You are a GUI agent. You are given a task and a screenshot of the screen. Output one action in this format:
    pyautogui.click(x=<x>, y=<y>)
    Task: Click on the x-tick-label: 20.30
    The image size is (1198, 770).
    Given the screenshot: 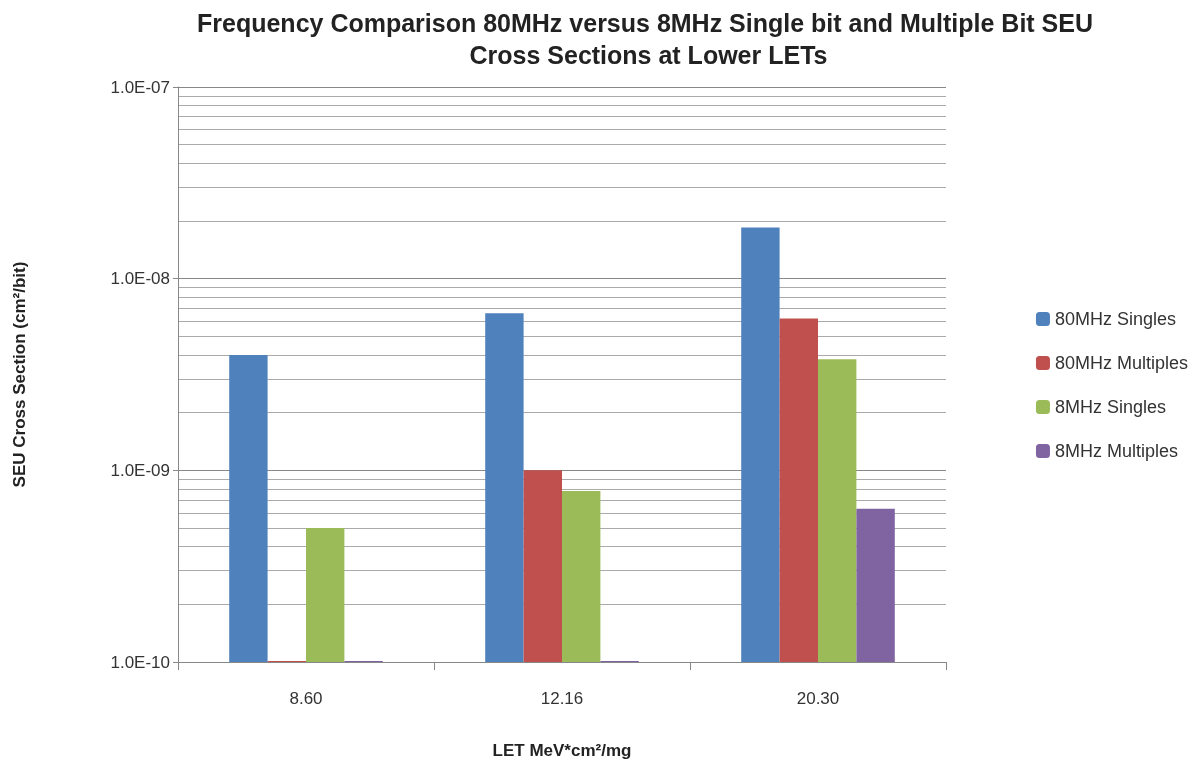 What is the action you would take?
    pyautogui.click(x=818, y=698)
    